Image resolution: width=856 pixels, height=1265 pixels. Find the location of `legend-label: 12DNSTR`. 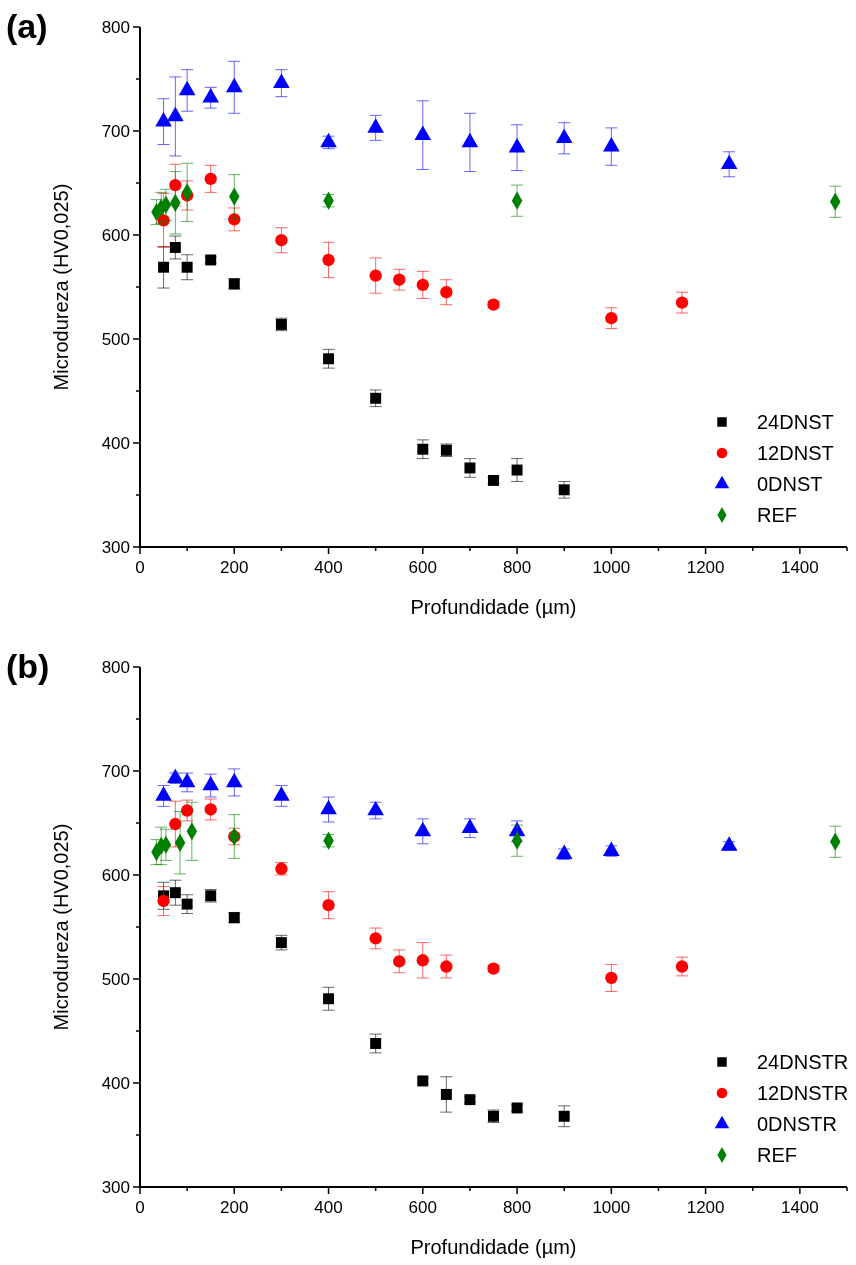

legend-label: 12DNSTR is located at coordinates (803, 1093).